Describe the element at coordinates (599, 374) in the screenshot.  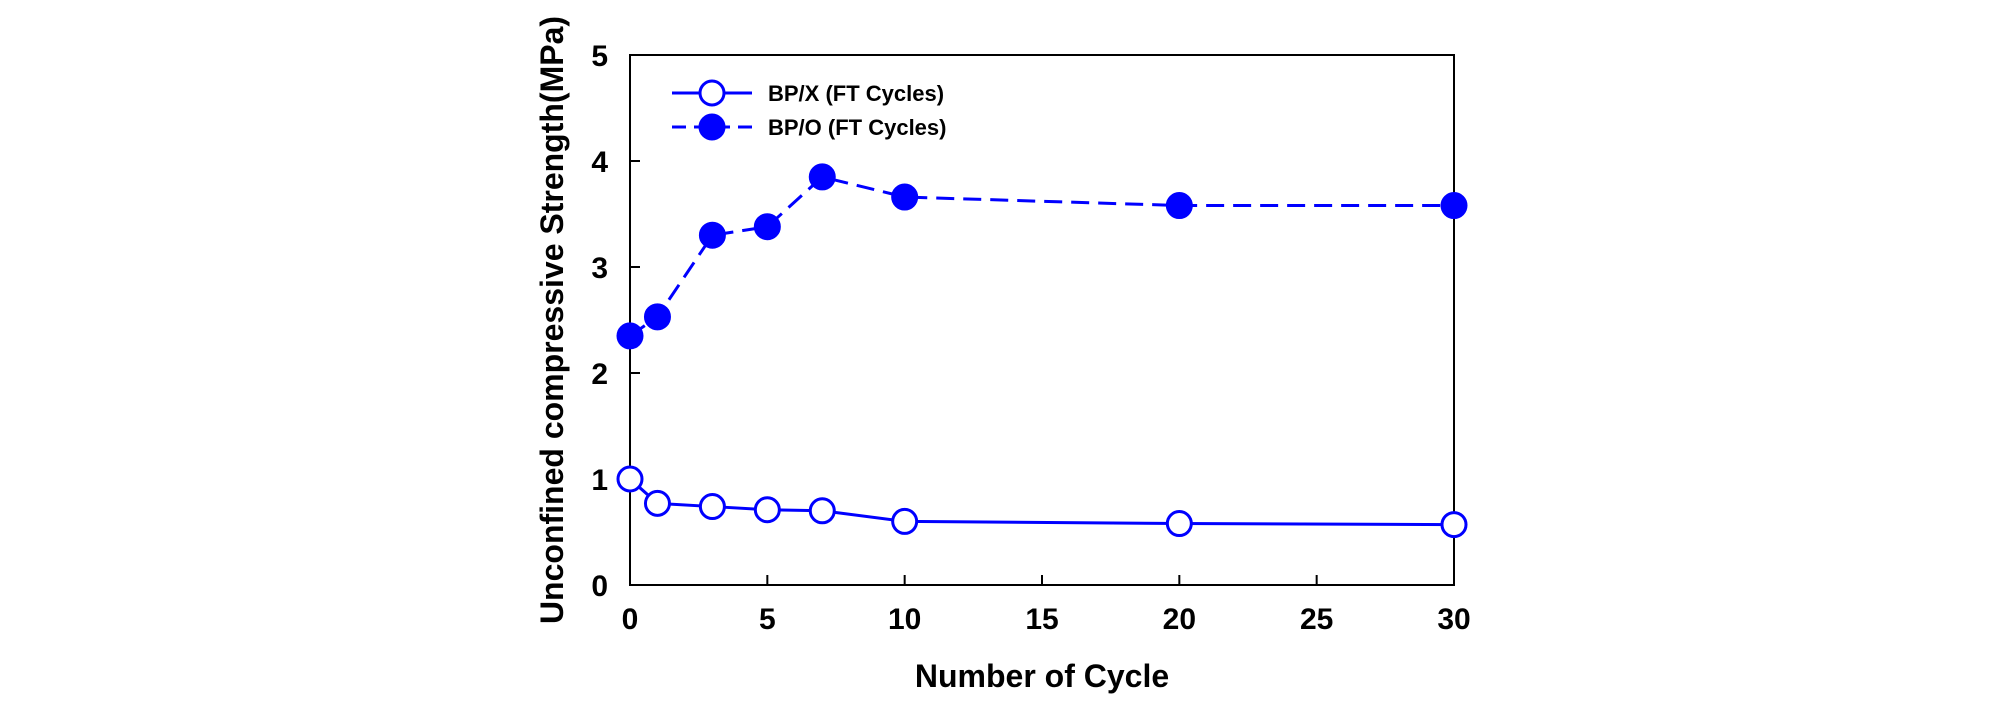
I see `y-tick-label: 2` at that location.